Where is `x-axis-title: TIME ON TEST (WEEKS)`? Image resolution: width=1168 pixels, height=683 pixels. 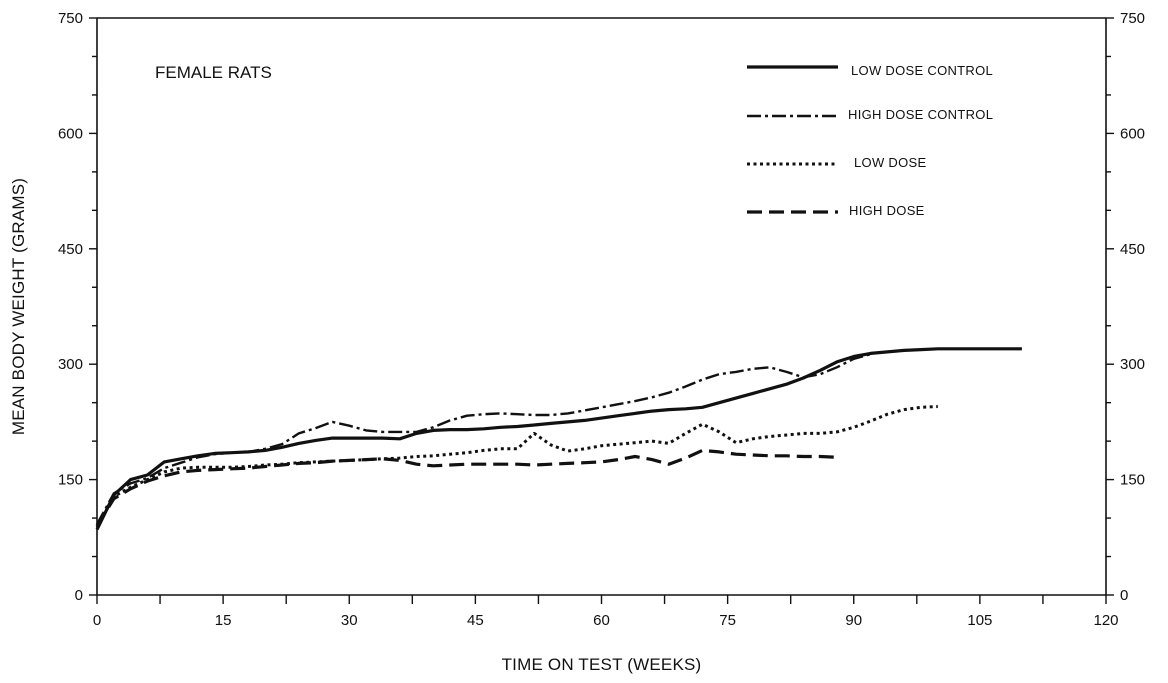
x-axis-title: TIME ON TEST (WEEKS) is located at coordinates (602, 664).